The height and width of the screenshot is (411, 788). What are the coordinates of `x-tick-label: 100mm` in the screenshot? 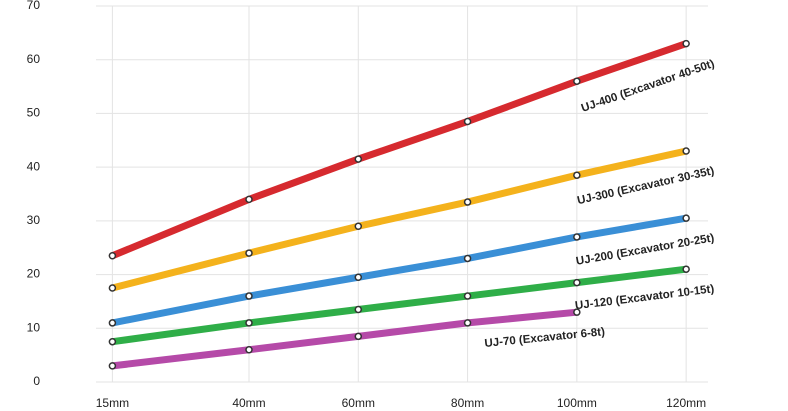 It's located at (577, 403).